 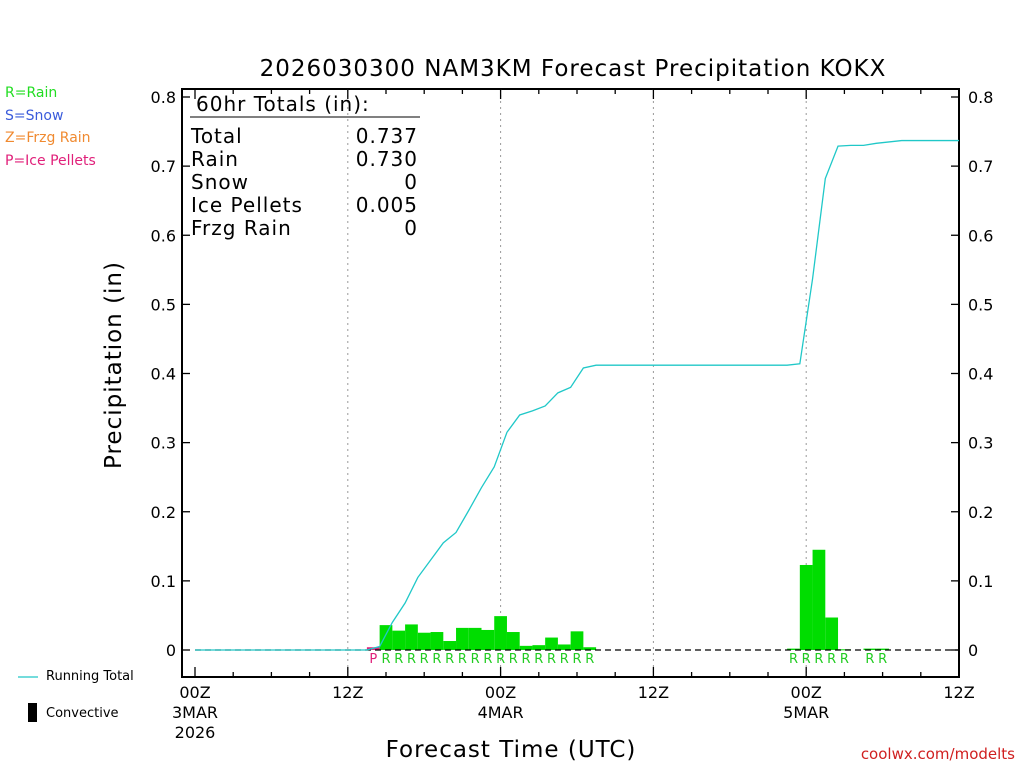 What do you see at coordinates (937, 754) in the screenshot?
I see `credit-link: coolwx.com/modelts` at bounding box center [937, 754].